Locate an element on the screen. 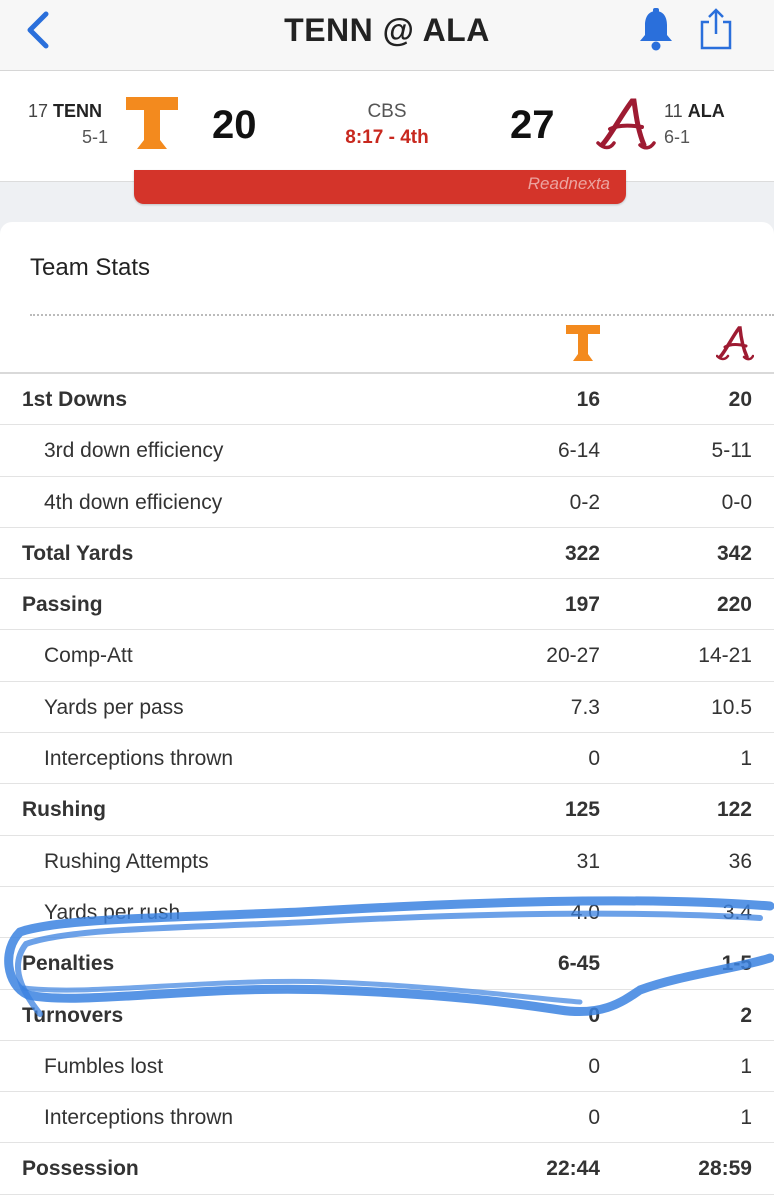 The image size is (774, 1200). stat-label: Possession is located at coordinates (80, 1169).